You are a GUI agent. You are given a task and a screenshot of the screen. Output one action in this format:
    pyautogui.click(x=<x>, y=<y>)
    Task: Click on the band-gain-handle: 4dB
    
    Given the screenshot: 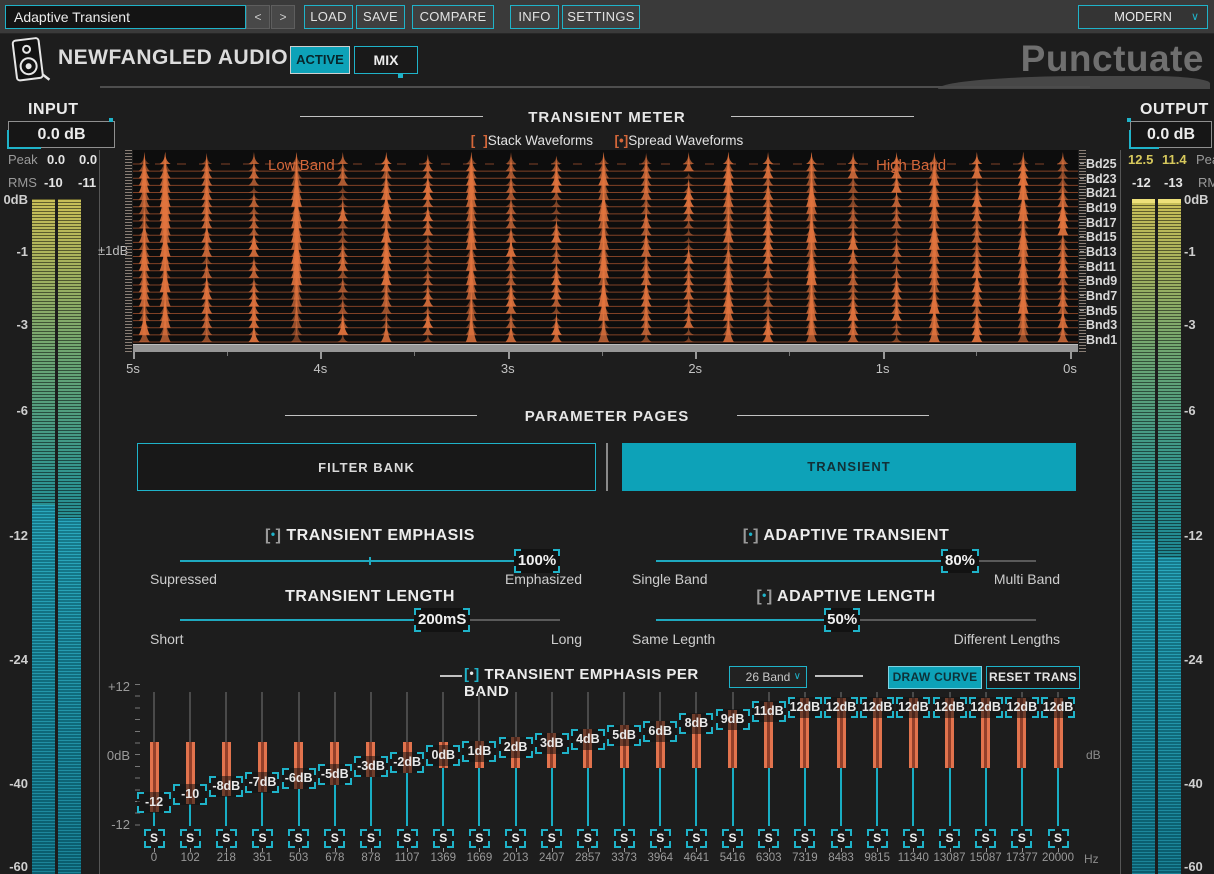 What is the action you would take?
    pyautogui.click(x=587, y=739)
    